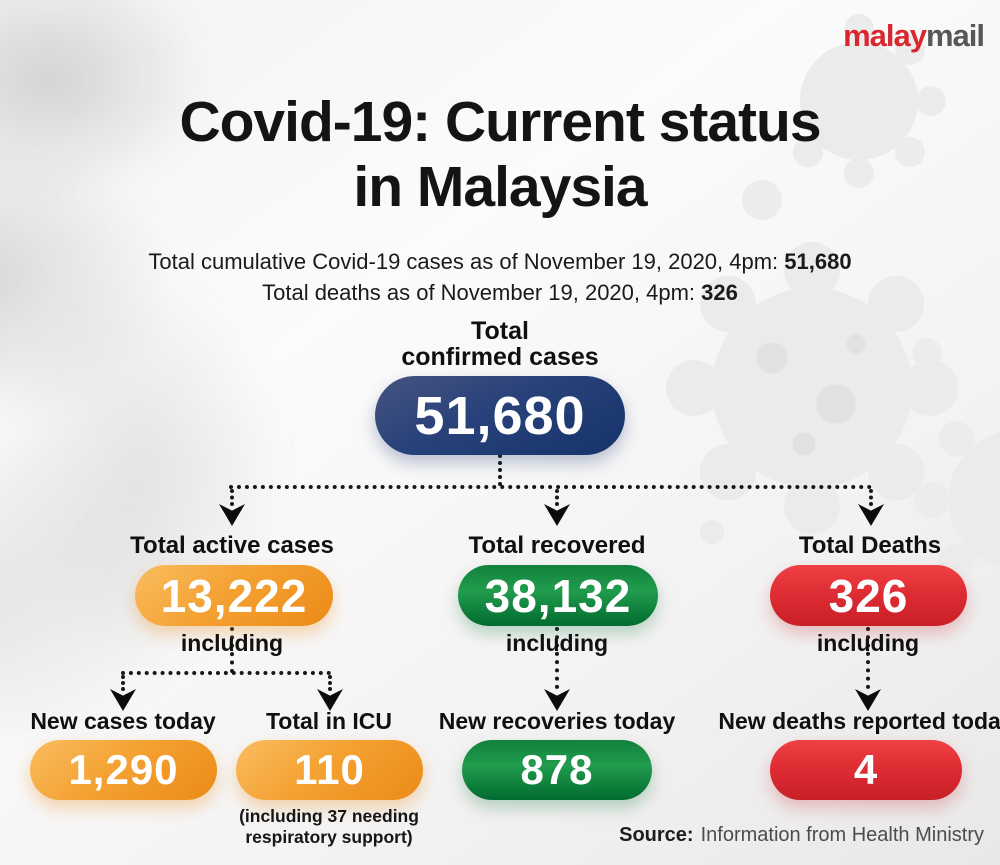 Image resolution: width=1000 pixels, height=865 pixels. I want to click on new-deaths-reported-today-pill: 4, so click(866, 770).